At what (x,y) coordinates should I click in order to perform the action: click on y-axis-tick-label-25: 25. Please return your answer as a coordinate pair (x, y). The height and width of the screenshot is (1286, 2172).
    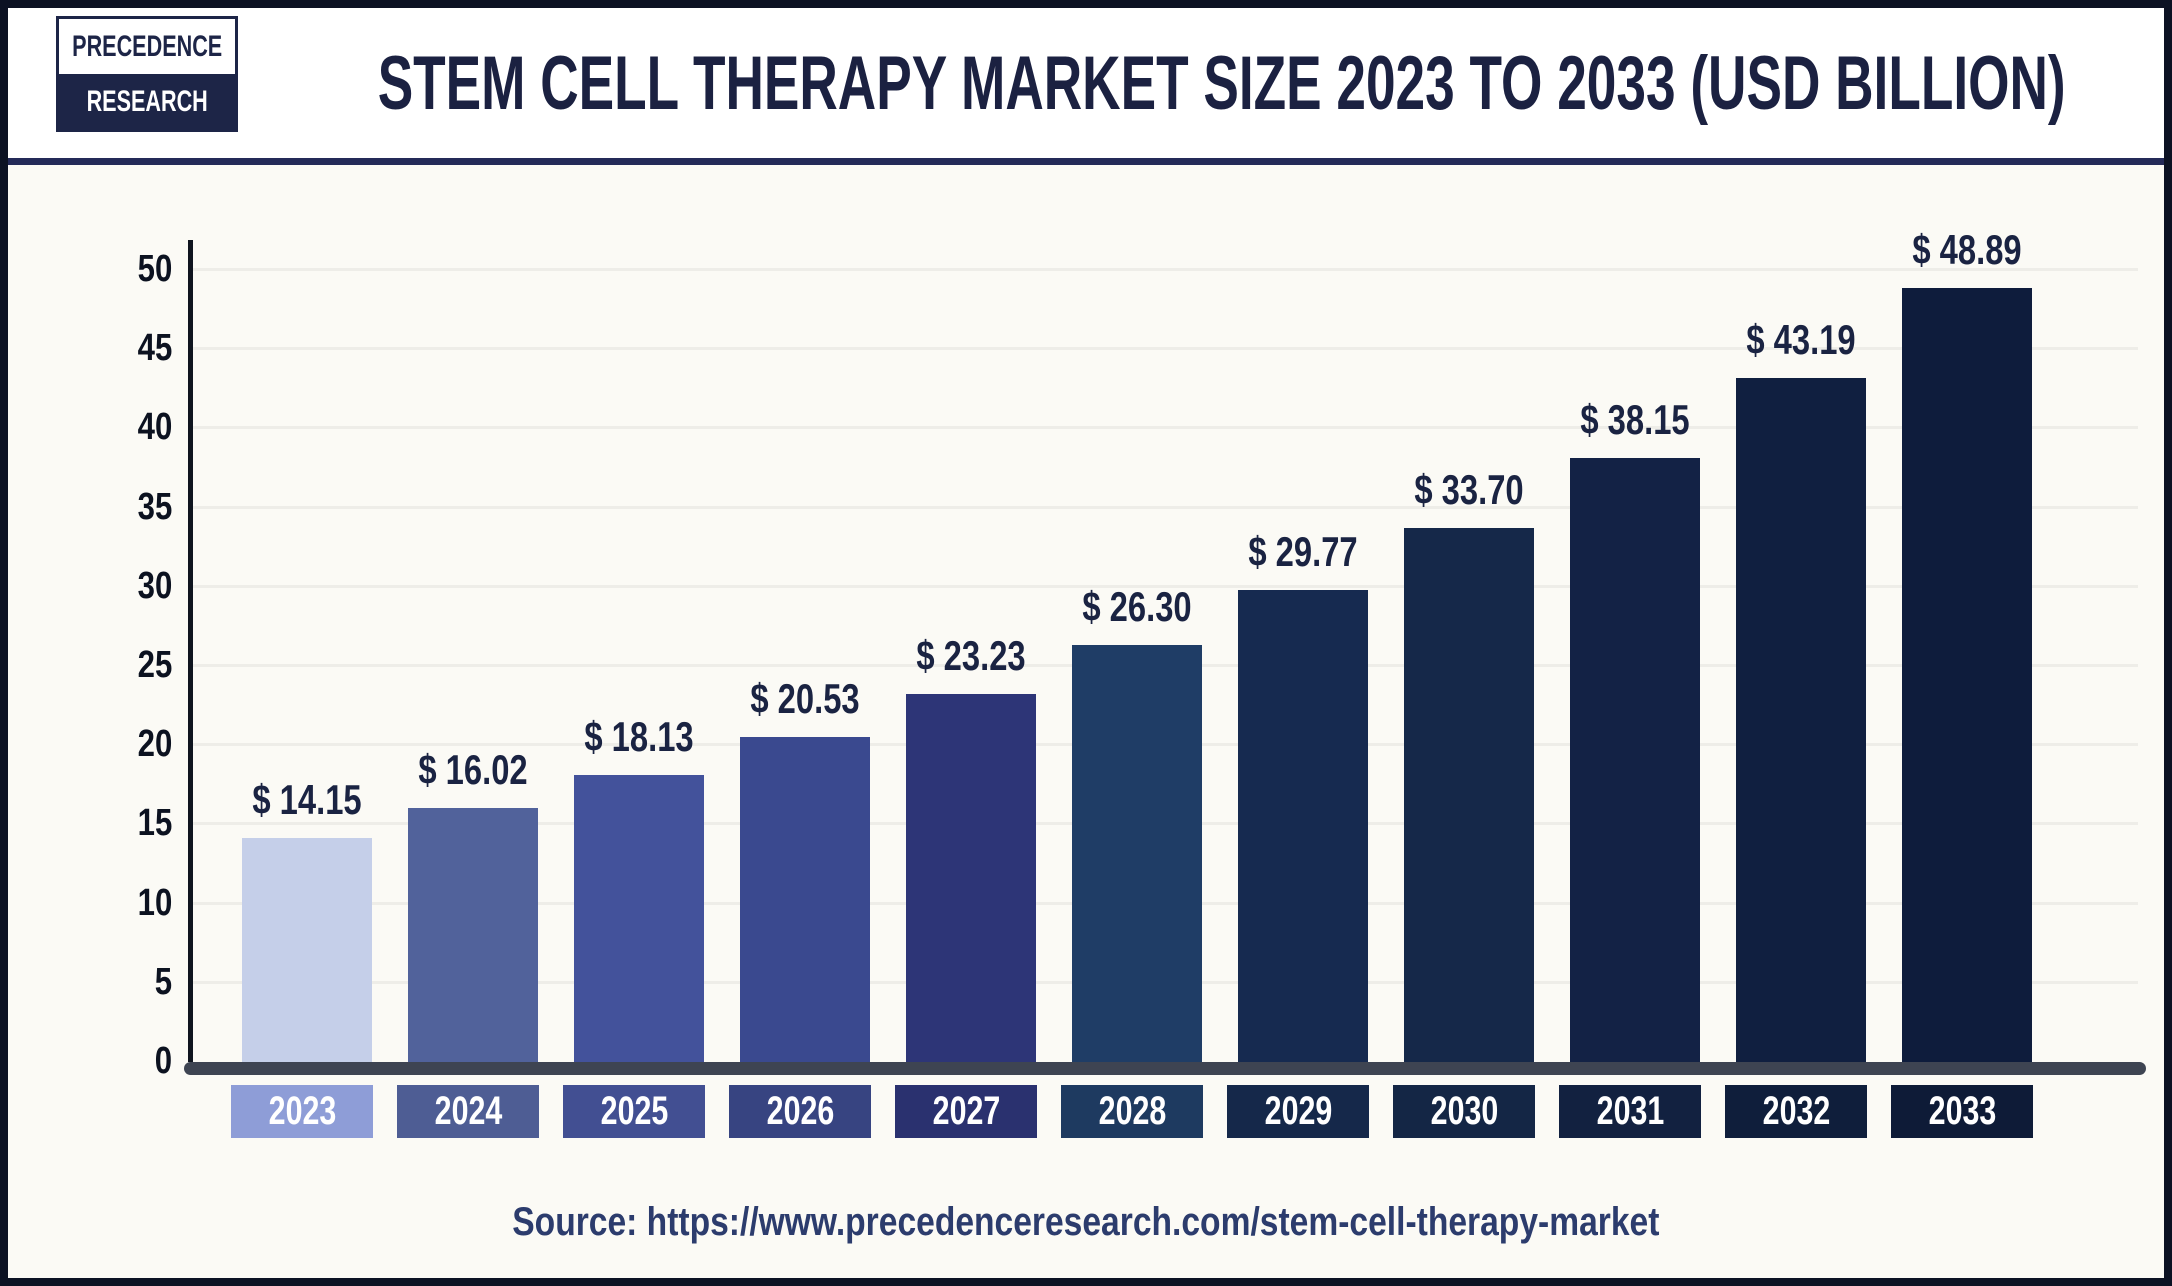
    Looking at the image, I should click on (154, 665).